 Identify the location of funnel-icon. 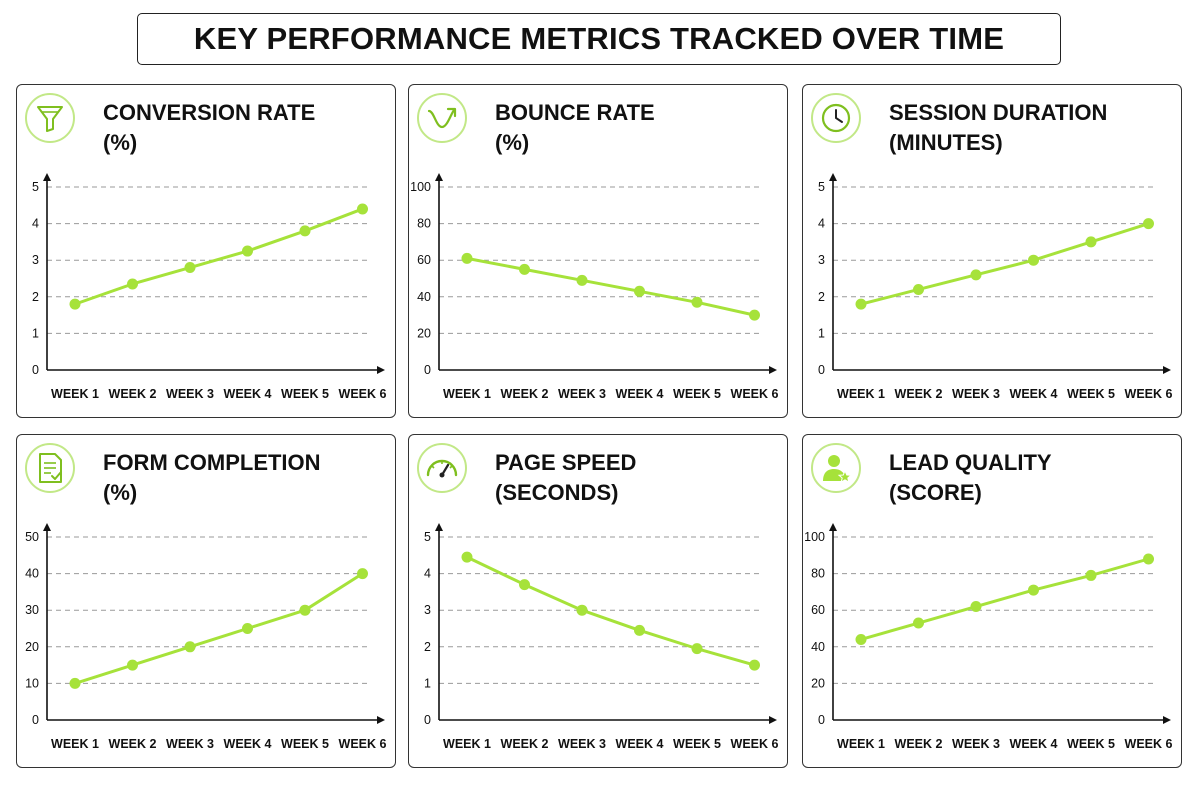
(50, 118).